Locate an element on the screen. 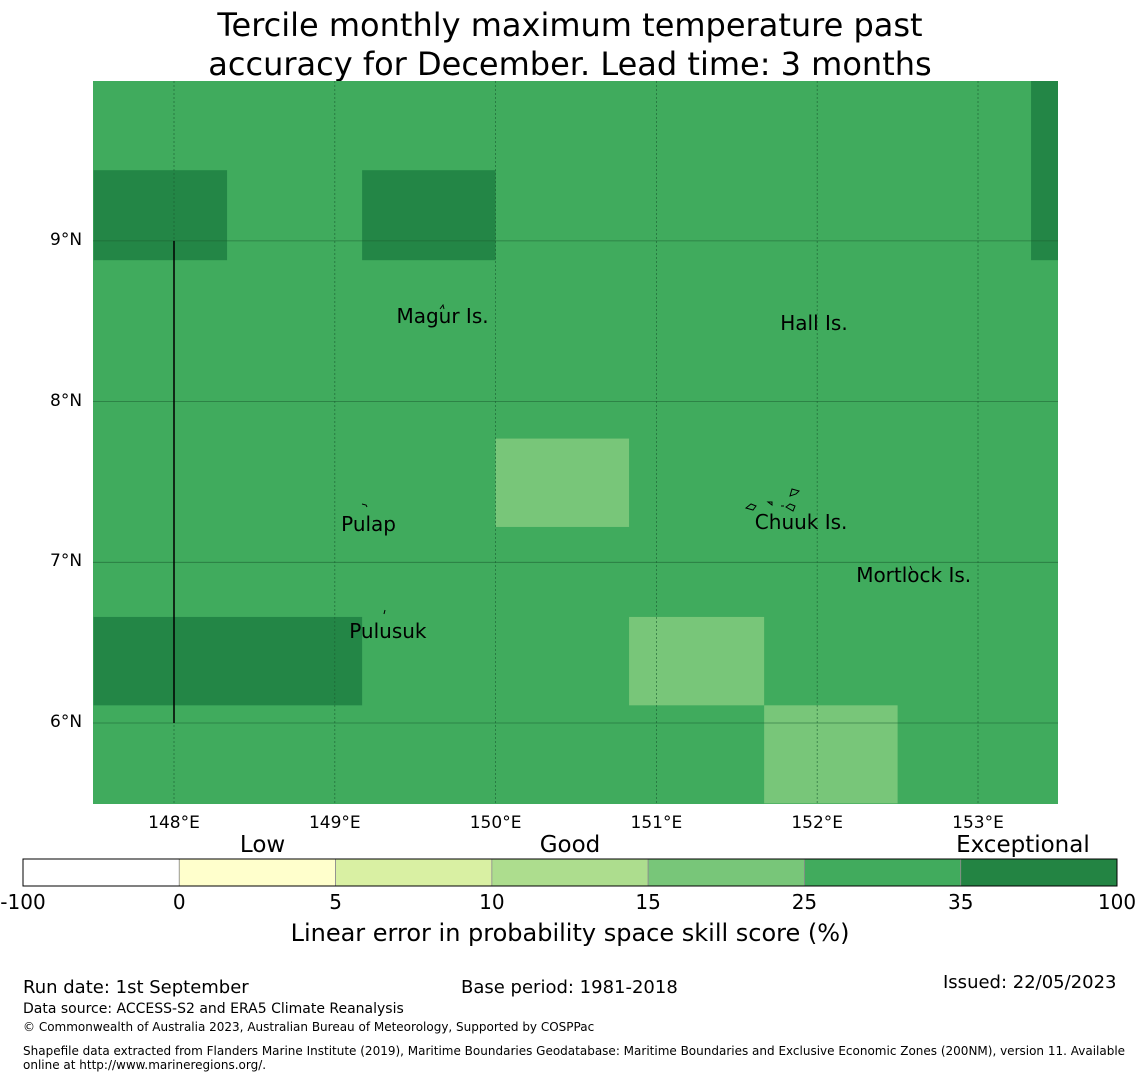  place-label: Hall Is. is located at coordinates (814, 322).